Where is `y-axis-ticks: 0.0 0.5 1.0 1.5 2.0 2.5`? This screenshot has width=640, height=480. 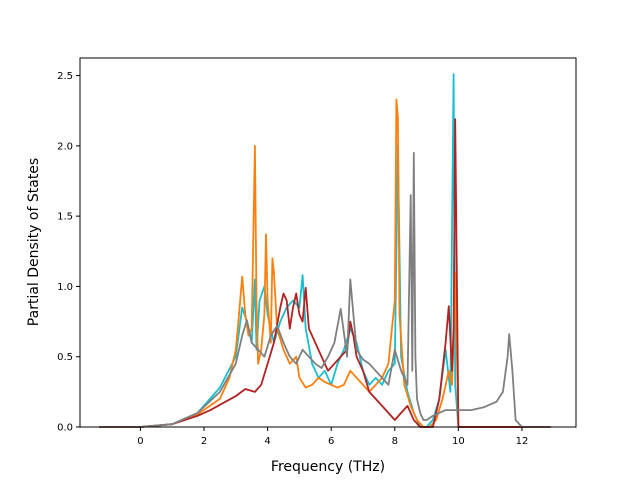
y-axis-ticks: 0.0 0.5 1.0 1.5 2.0 2.5 is located at coordinates (68, 252).